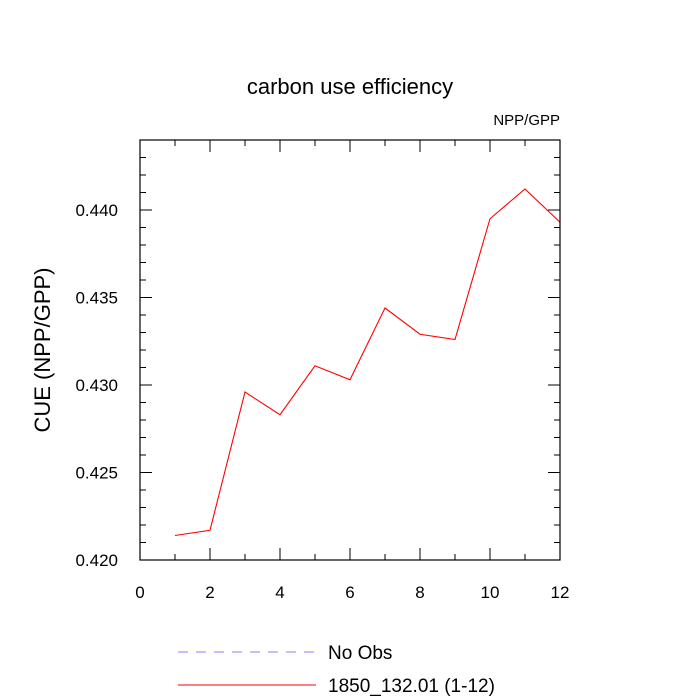 The width and height of the screenshot is (700, 700). Describe the element at coordinates (139, 592) in the screenshot. I see `x-tick-label: 0` at that location.